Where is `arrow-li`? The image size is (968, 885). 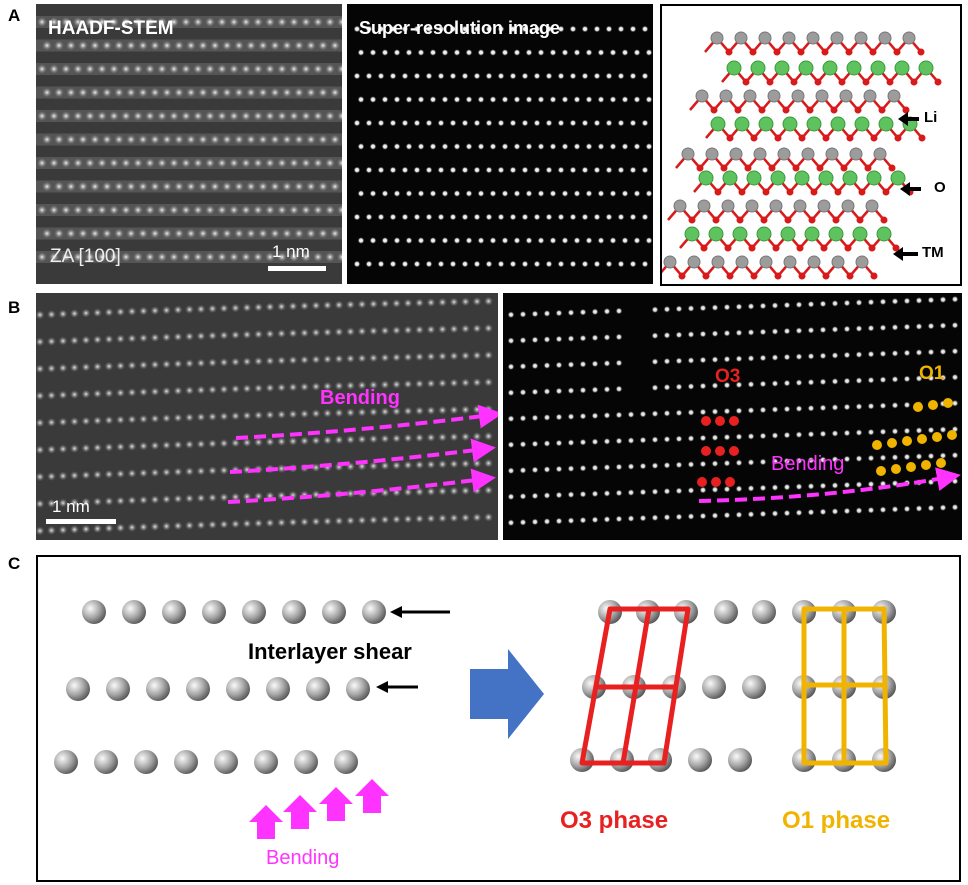
arrow-li is located at coordinates (909, 119).